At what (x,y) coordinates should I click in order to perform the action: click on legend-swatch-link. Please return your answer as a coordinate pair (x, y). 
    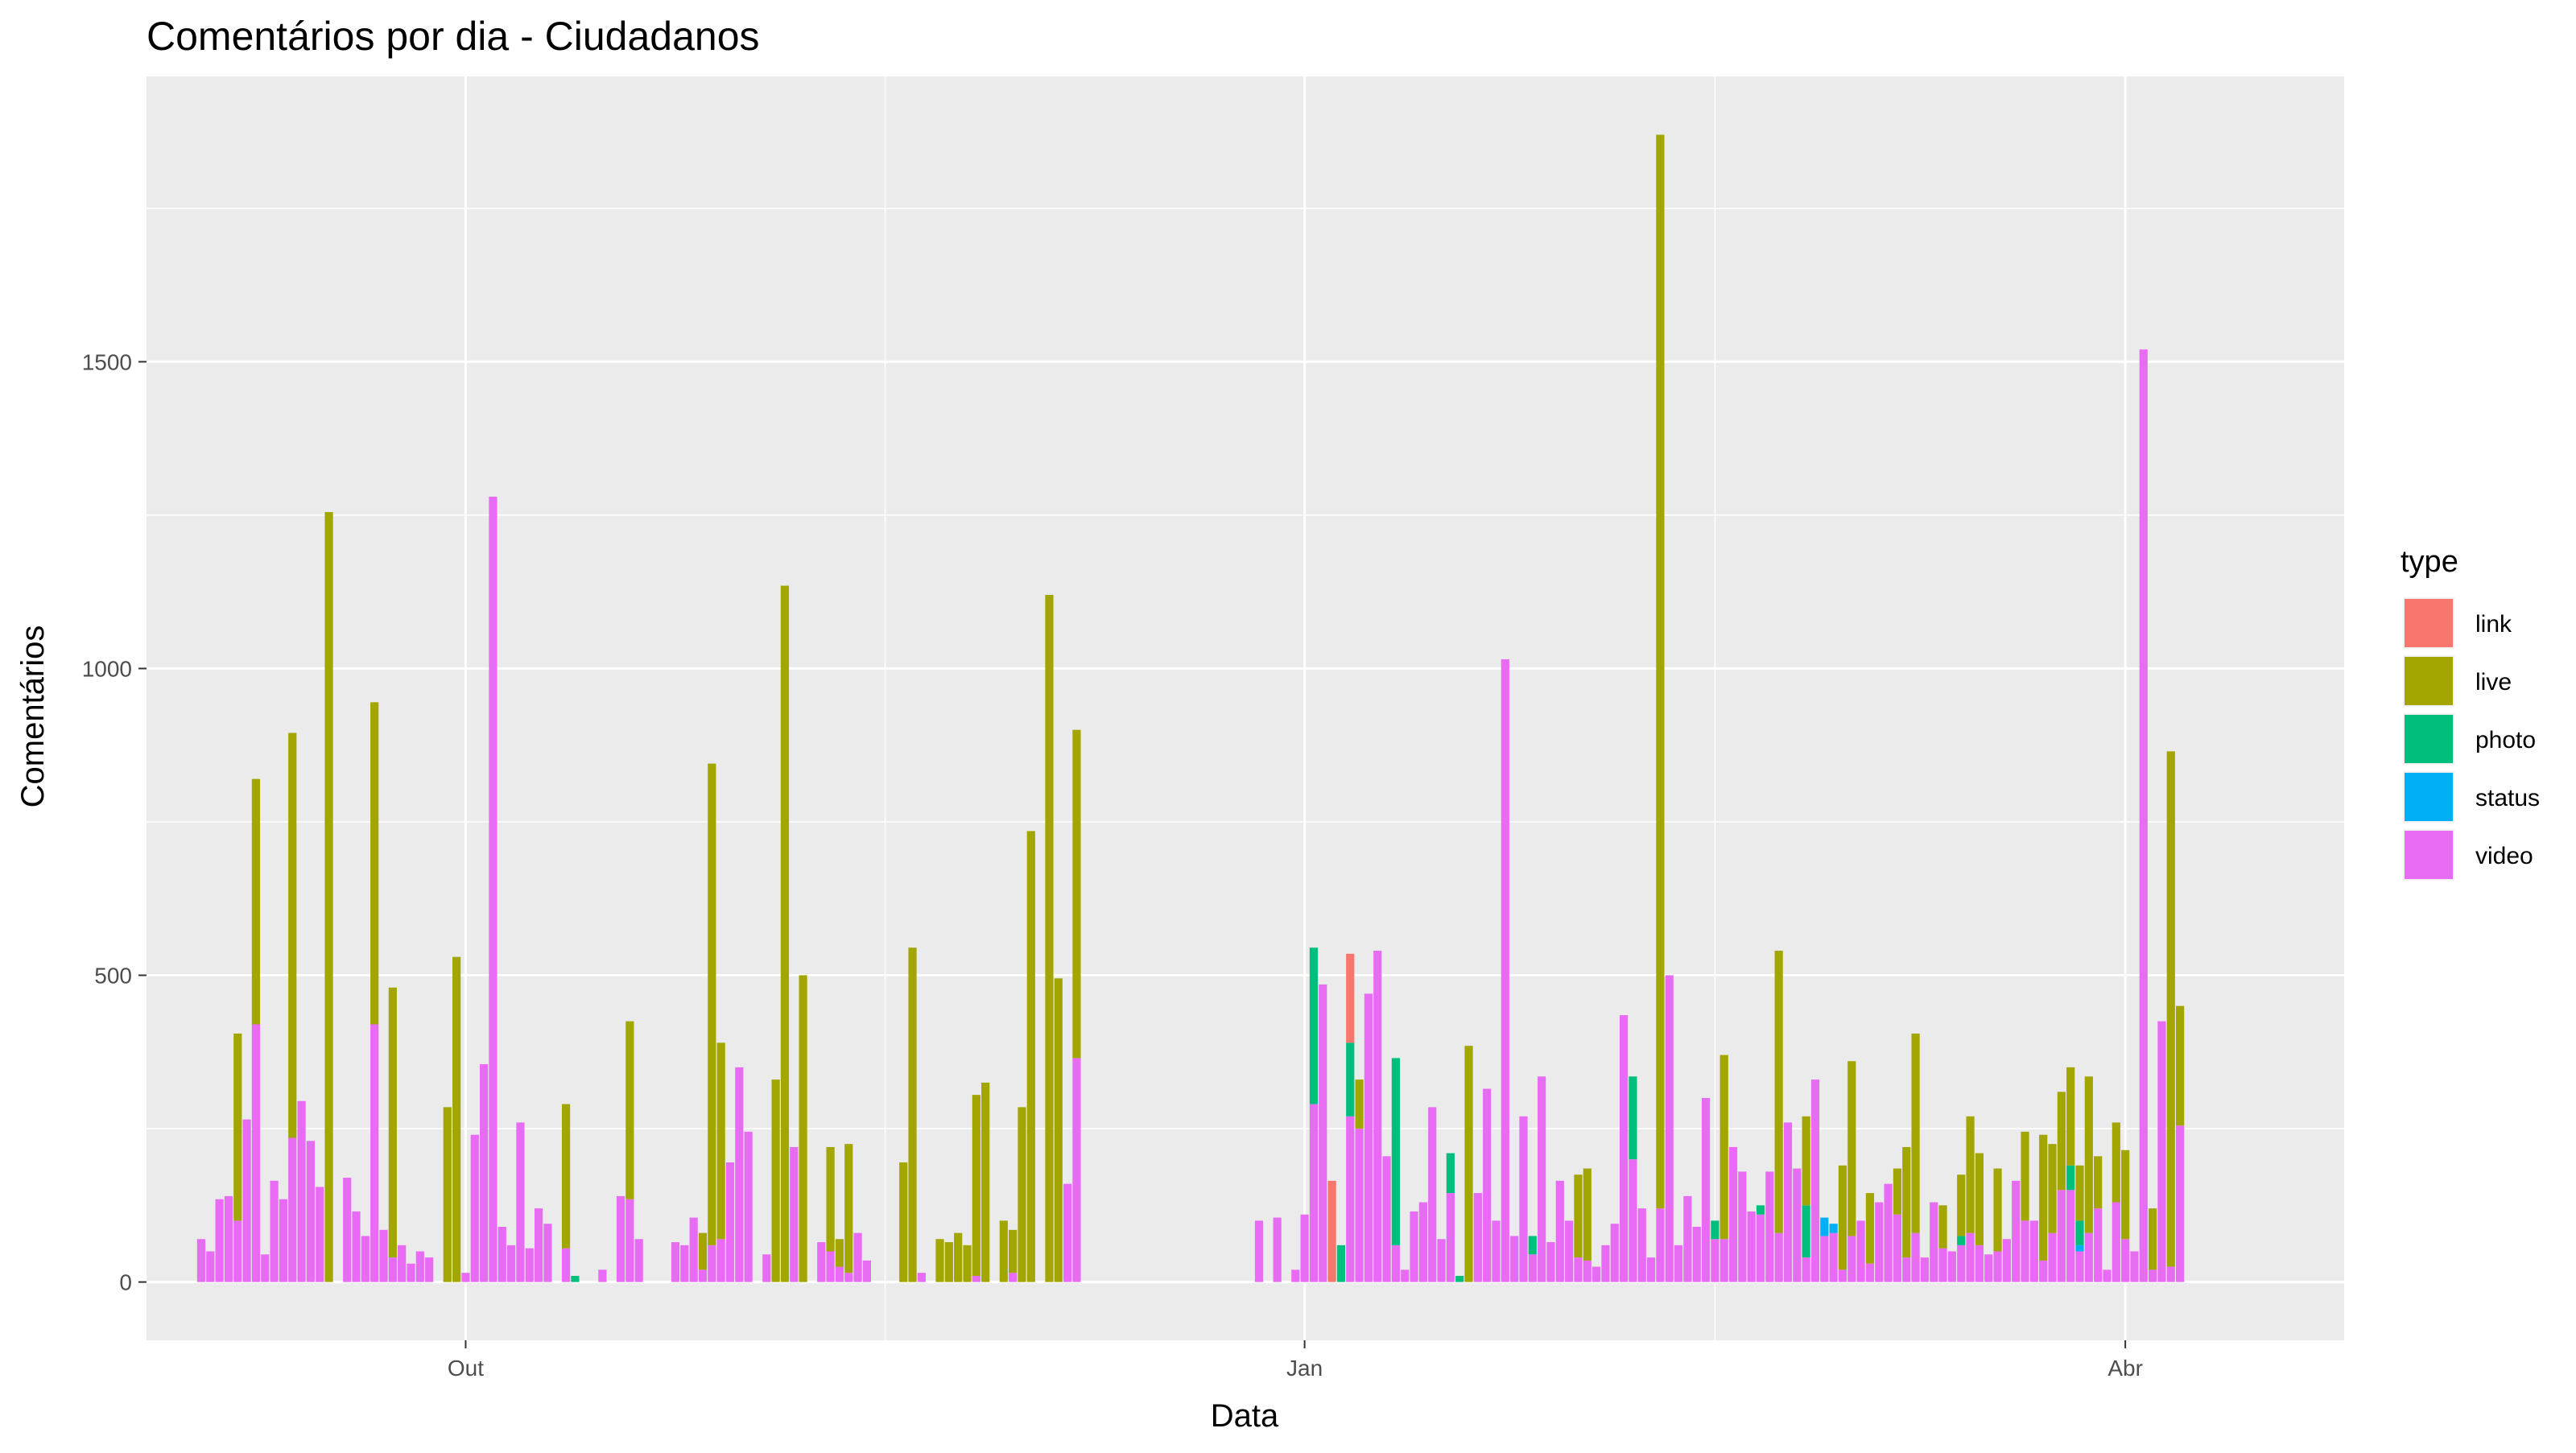
    Looking at the image, I should click on (2429, 623).